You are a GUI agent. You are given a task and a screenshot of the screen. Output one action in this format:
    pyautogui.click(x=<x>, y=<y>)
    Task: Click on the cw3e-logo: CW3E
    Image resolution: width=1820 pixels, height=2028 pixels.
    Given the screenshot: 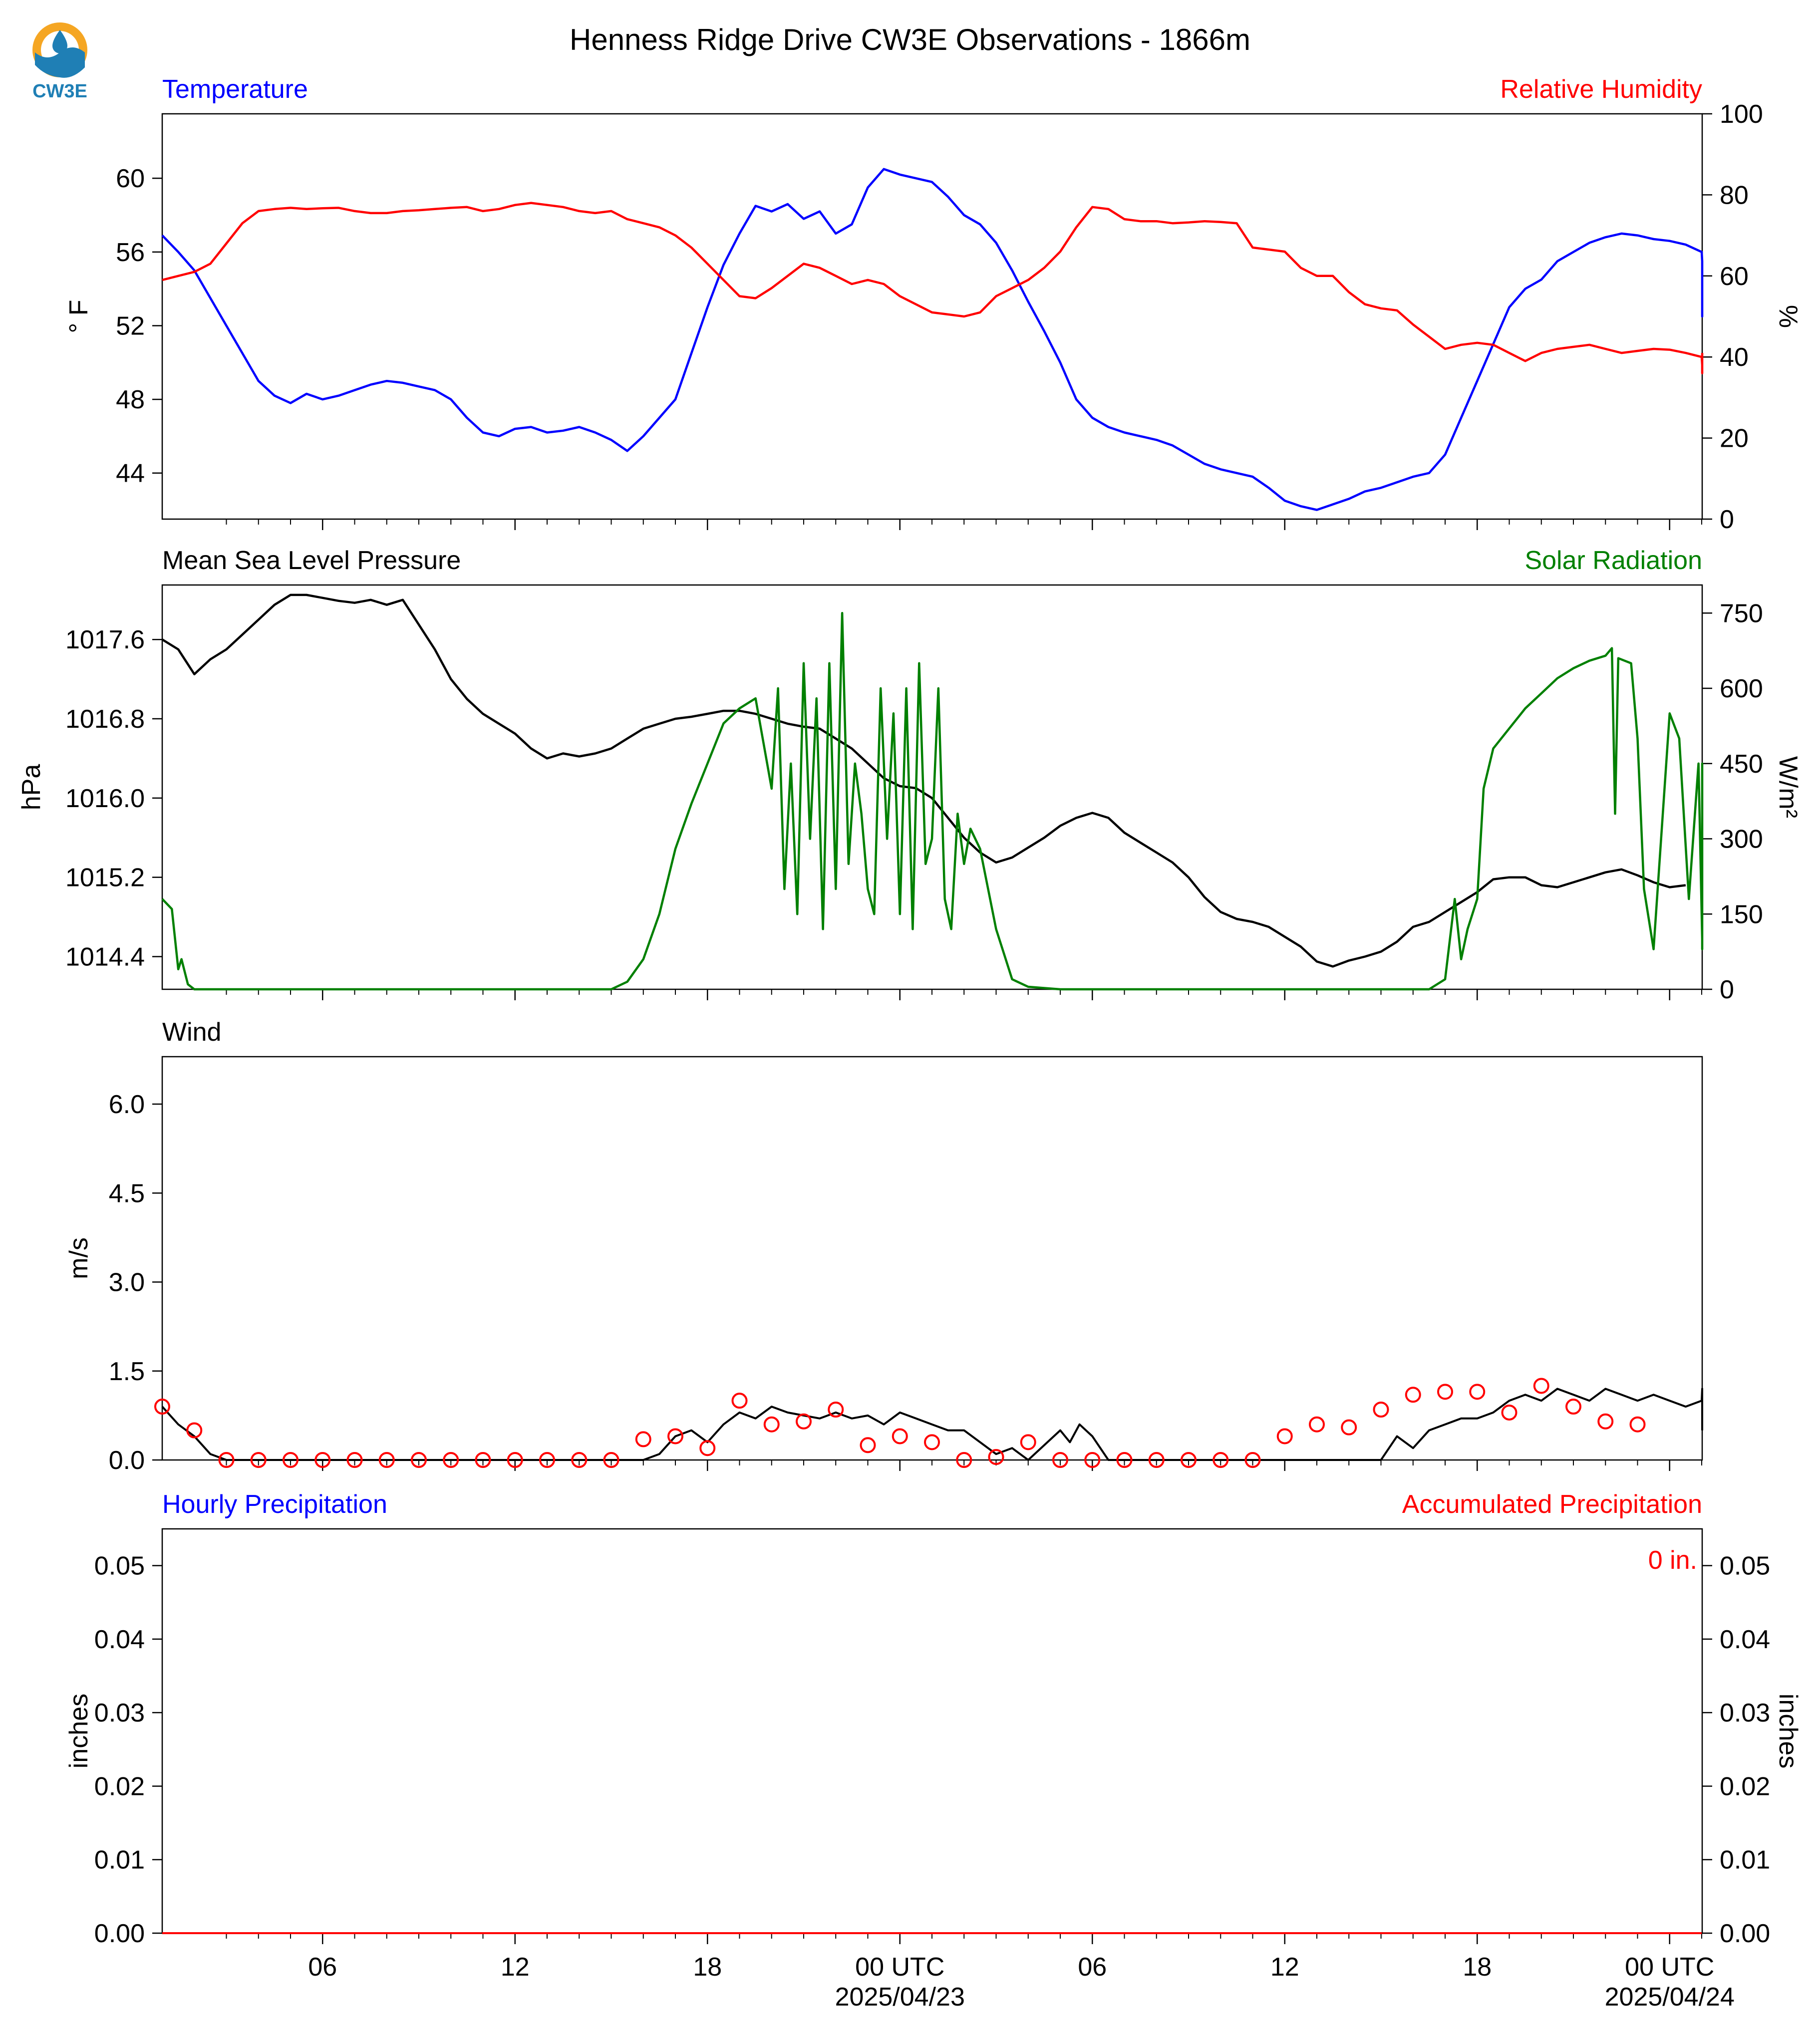 What is the action you would take?
    pyautogui.click(x=59, y=62)
    